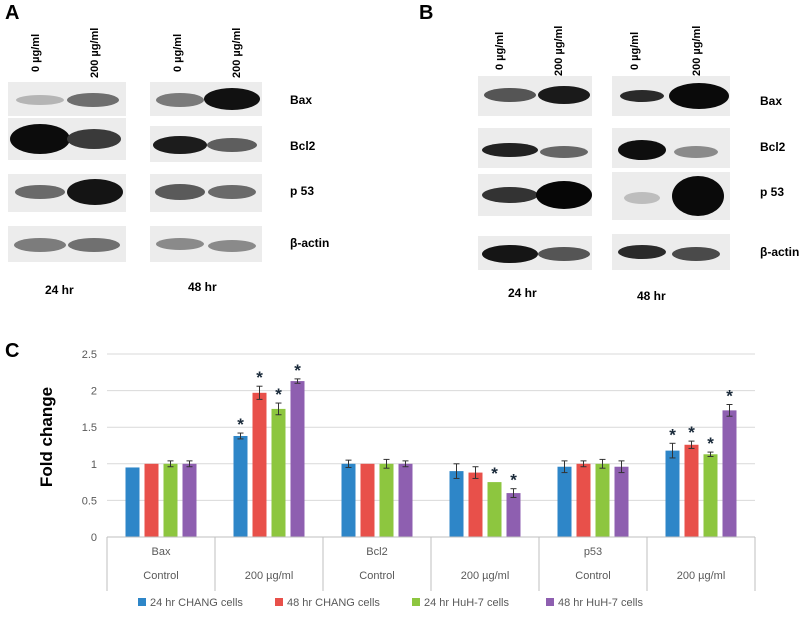  What do you see at coordinates (600, 603) in the screenshot?
I see `legend-label: 48 hr HuH-7 cells` at bounding box center [600, 603].